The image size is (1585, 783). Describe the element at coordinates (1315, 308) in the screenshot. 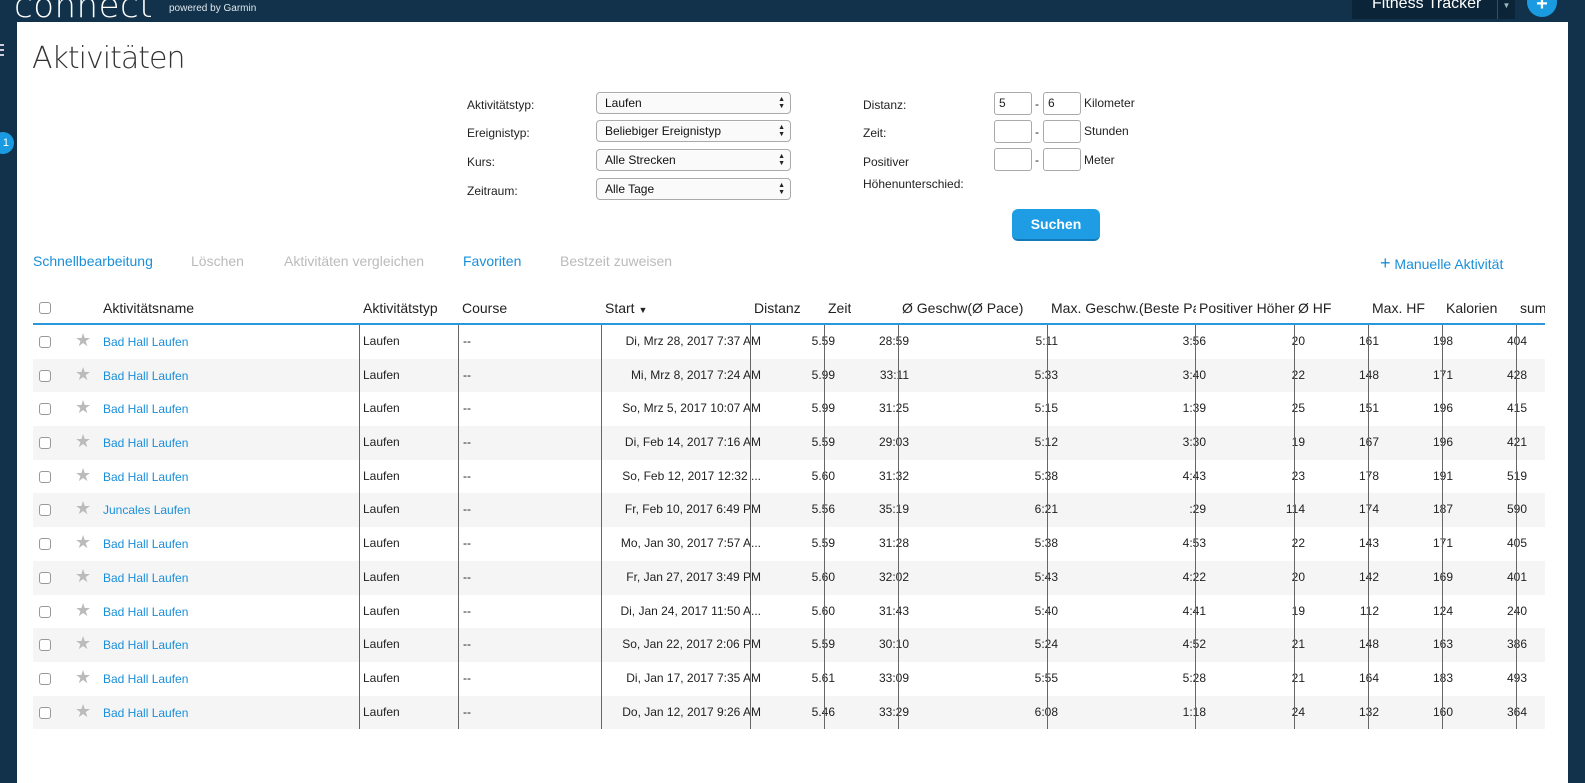

I see `col-avg-hr: Ø HF` at that location.